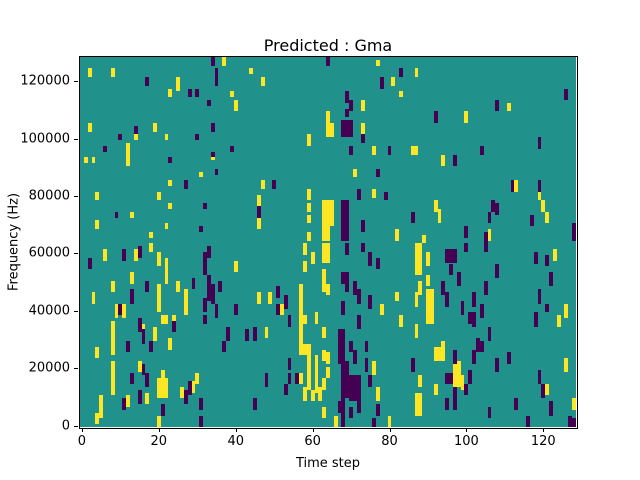 This screenshot has width=640, height=480. What do you see at coordinates (389, 441) in the screenshot?
I see `x-tick-label: 80` at bounding box center [389, 441].